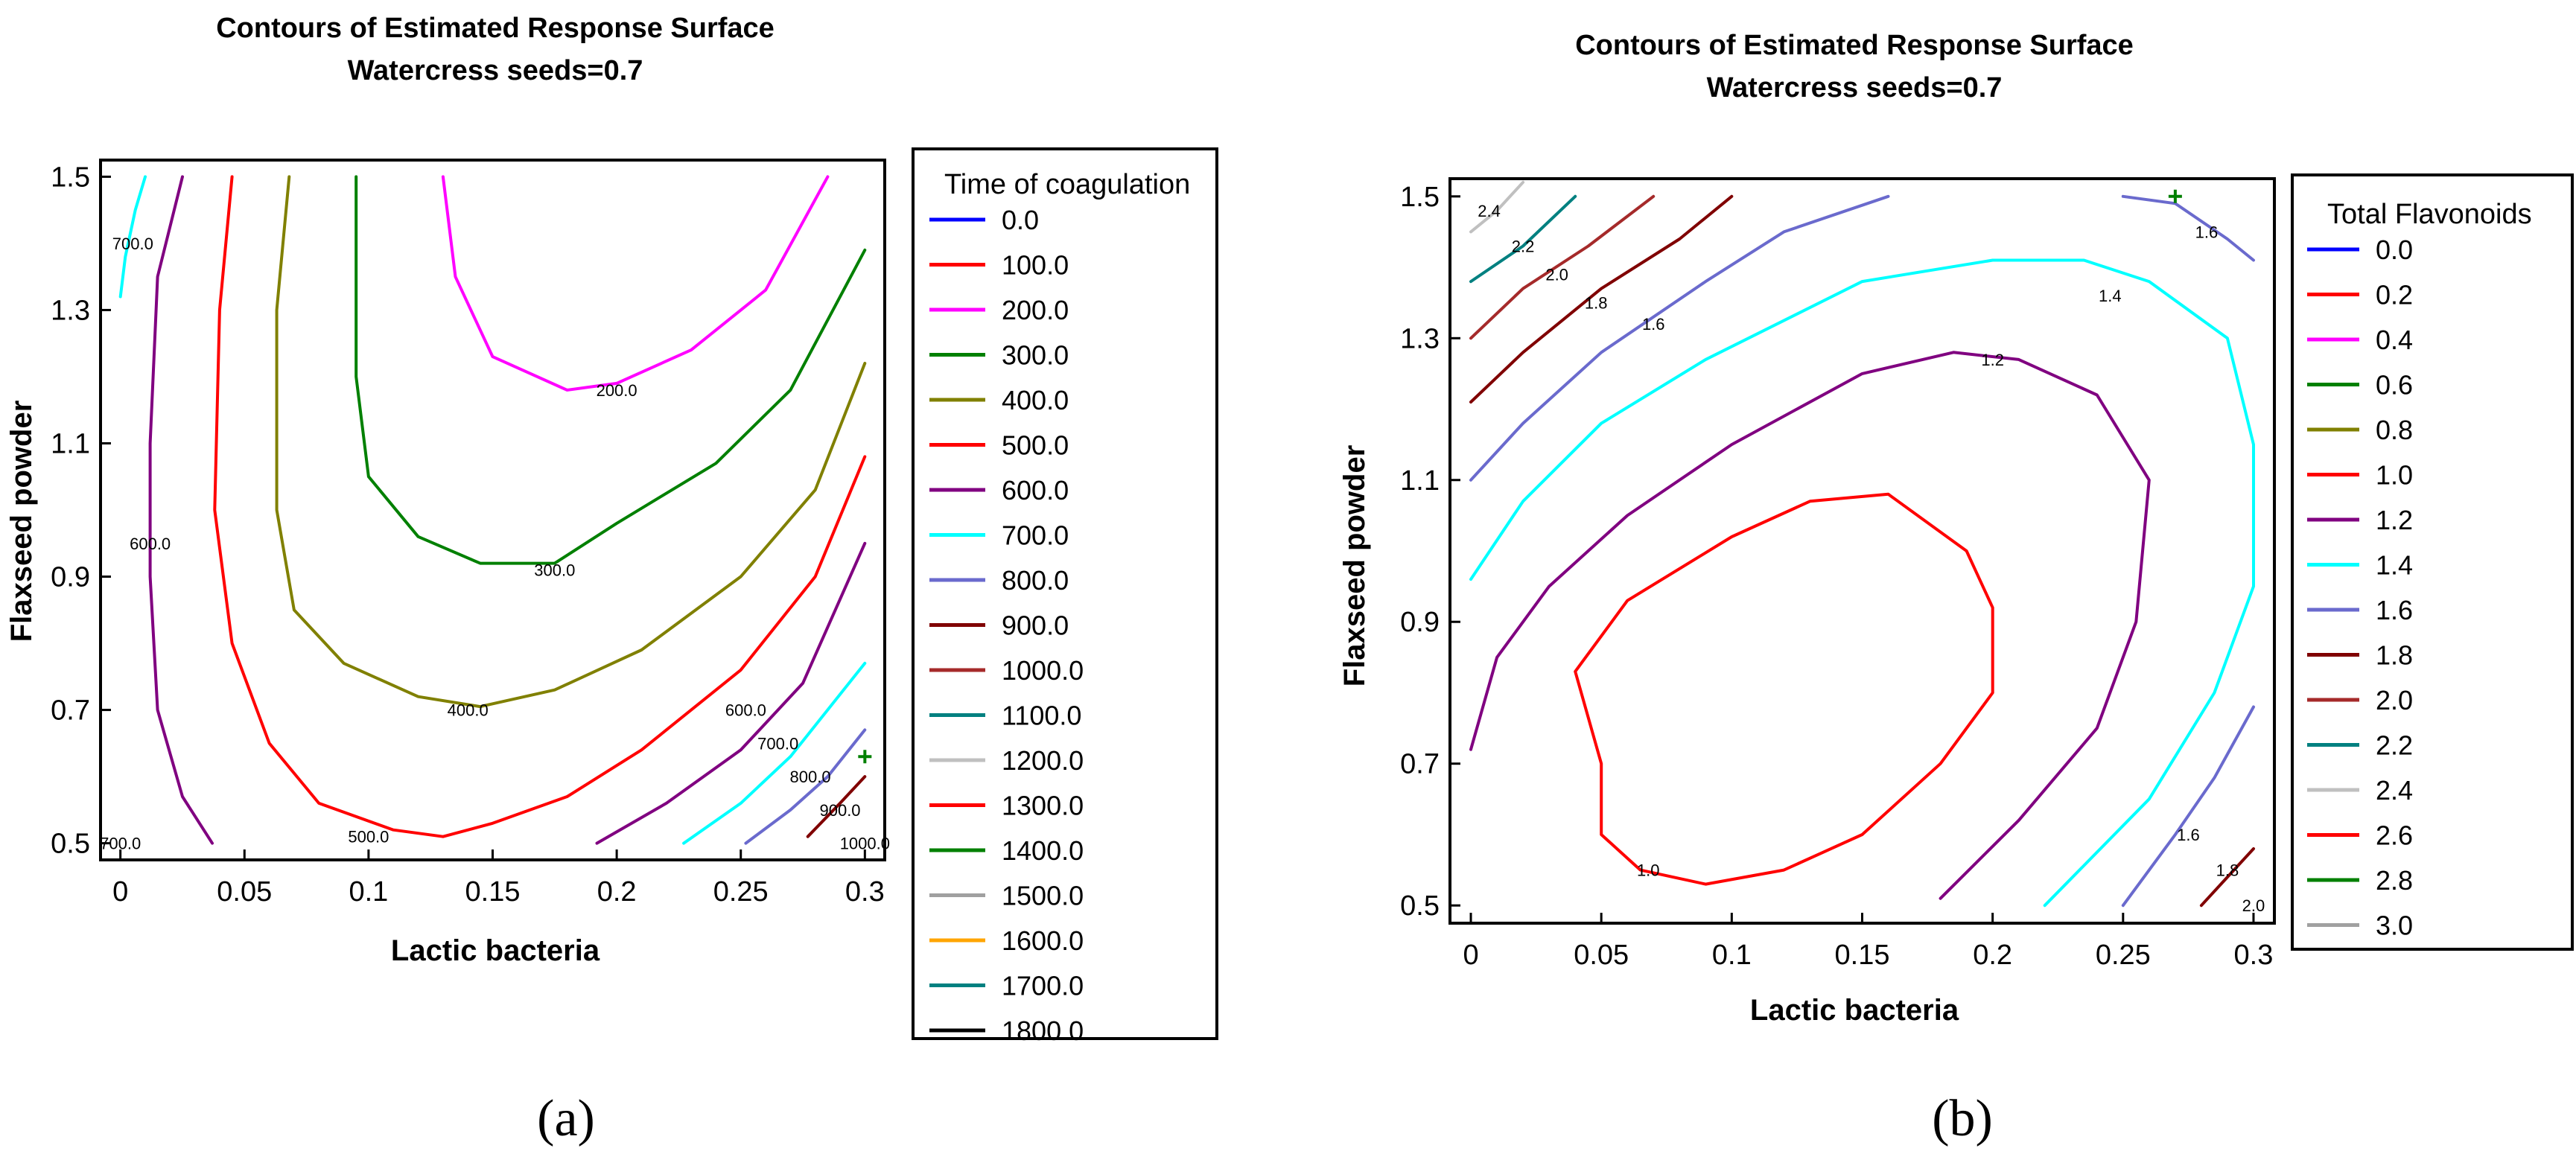  I want to click on chart-b-y-tick-label: 1.5, so click(1420, 198).